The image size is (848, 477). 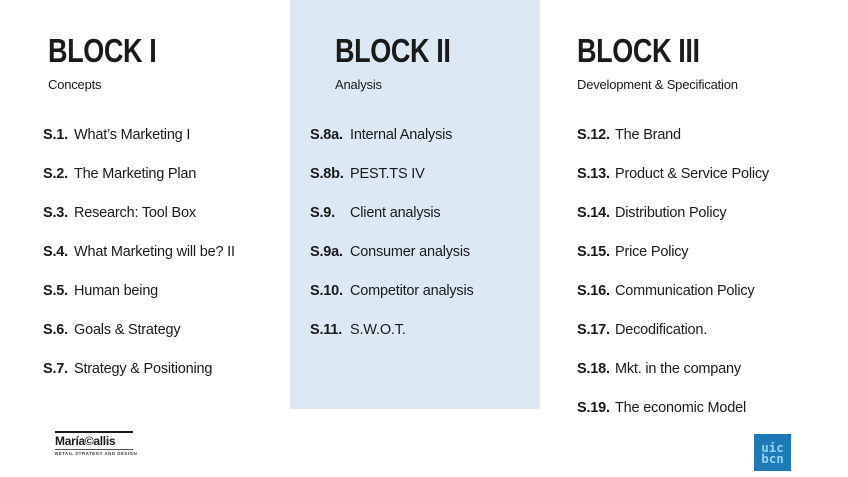 I want to click on session-number: S.8b., so click(x=327, y=174).